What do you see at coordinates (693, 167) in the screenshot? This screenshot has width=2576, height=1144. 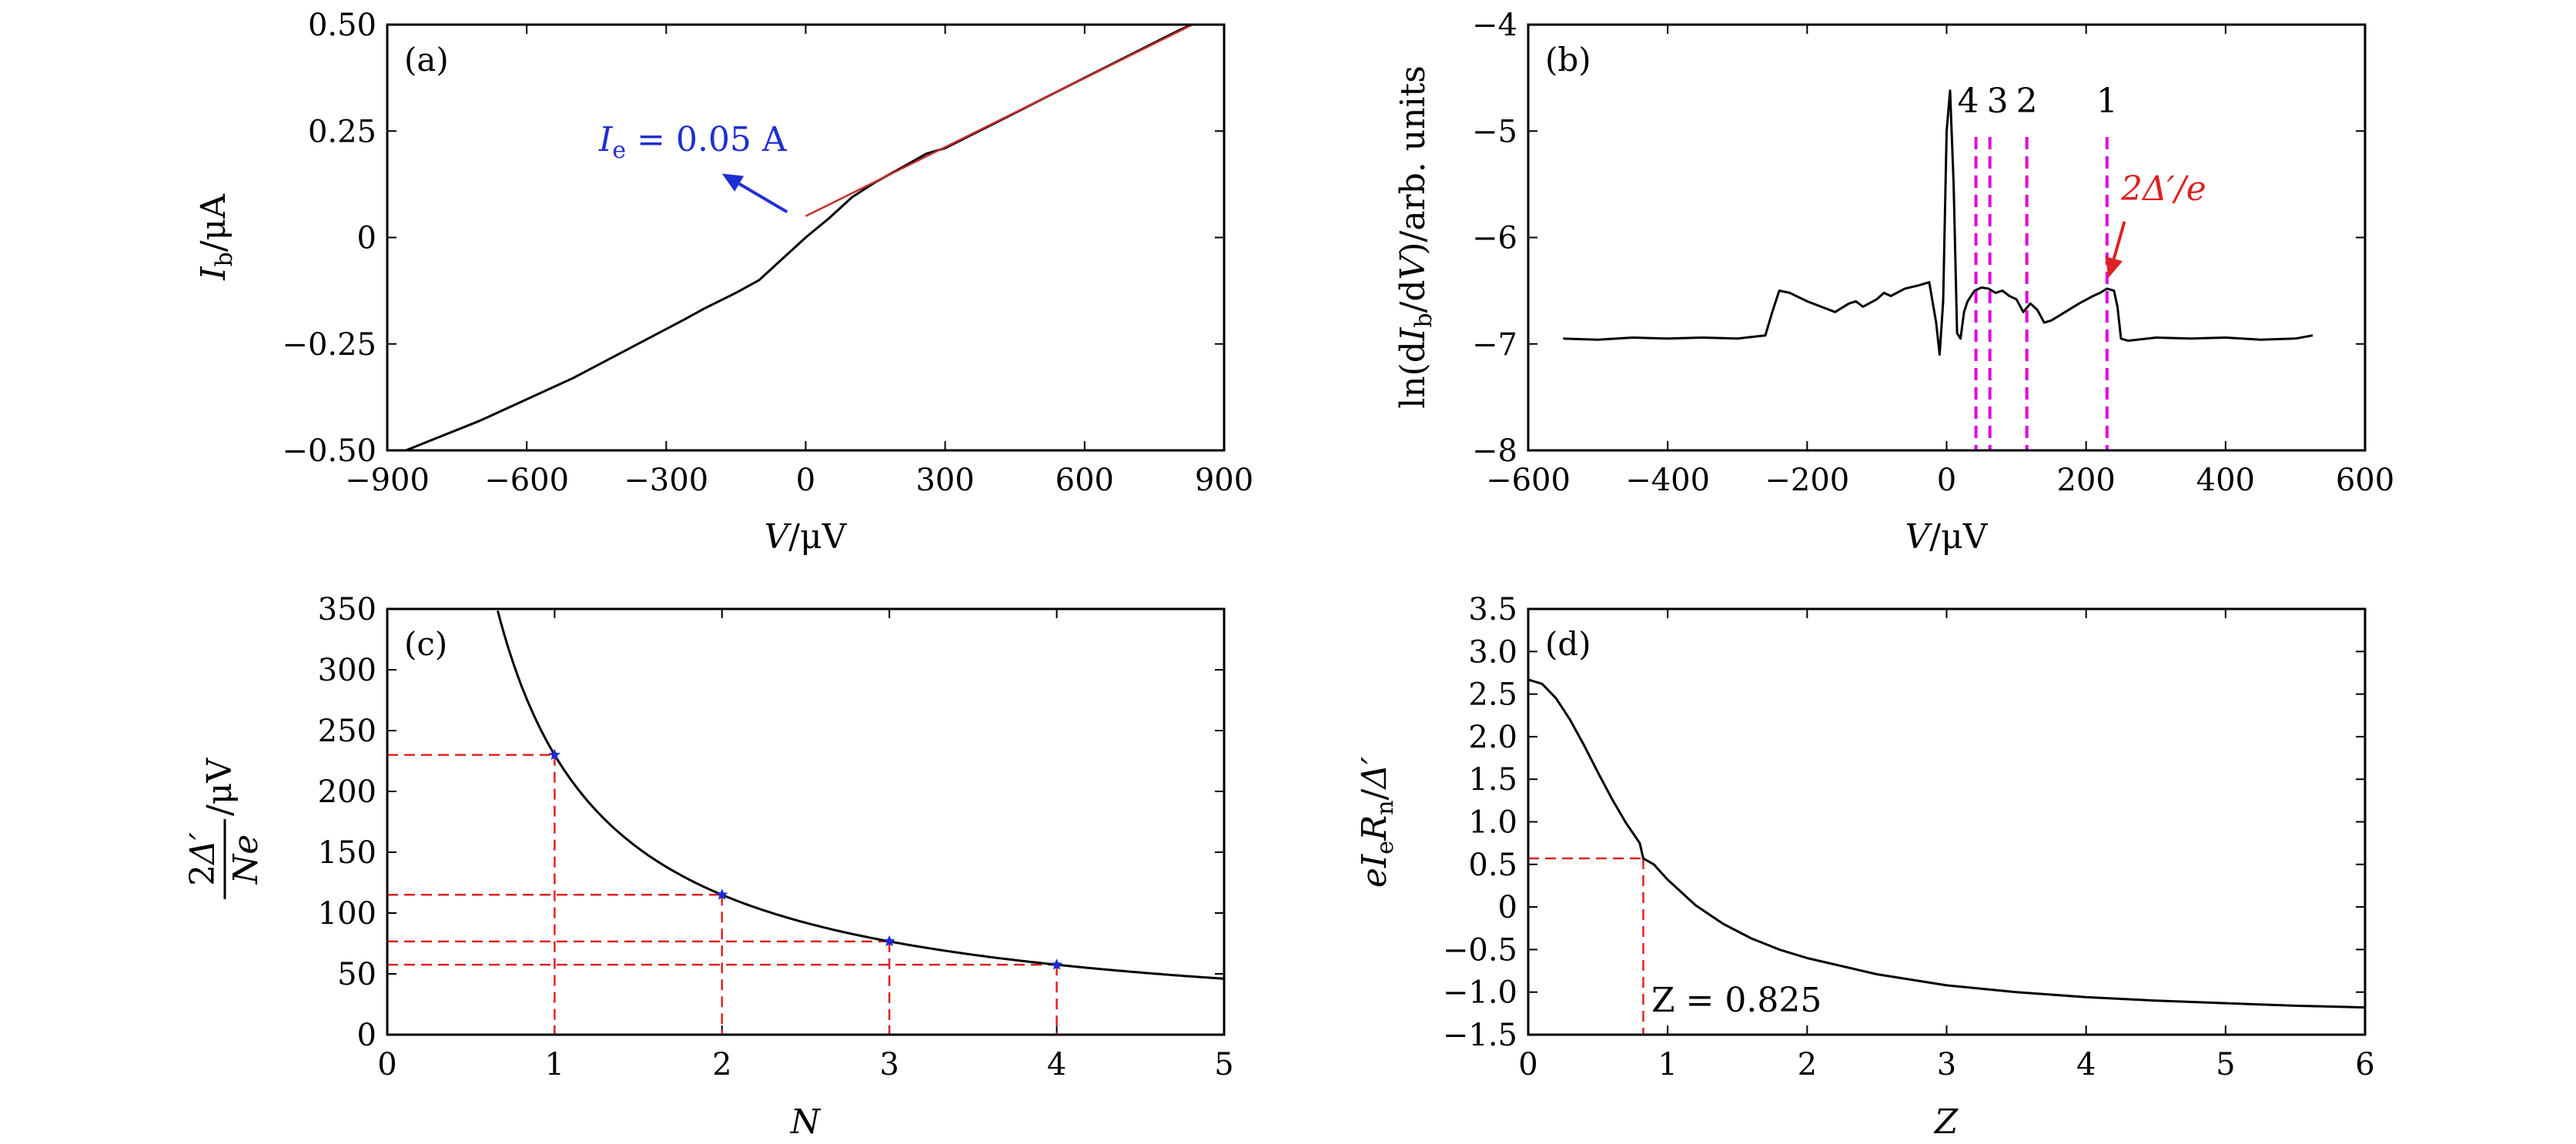 I see `panel-a-annotation: Ie = 0.05 A` at bounding box center [693, 167].